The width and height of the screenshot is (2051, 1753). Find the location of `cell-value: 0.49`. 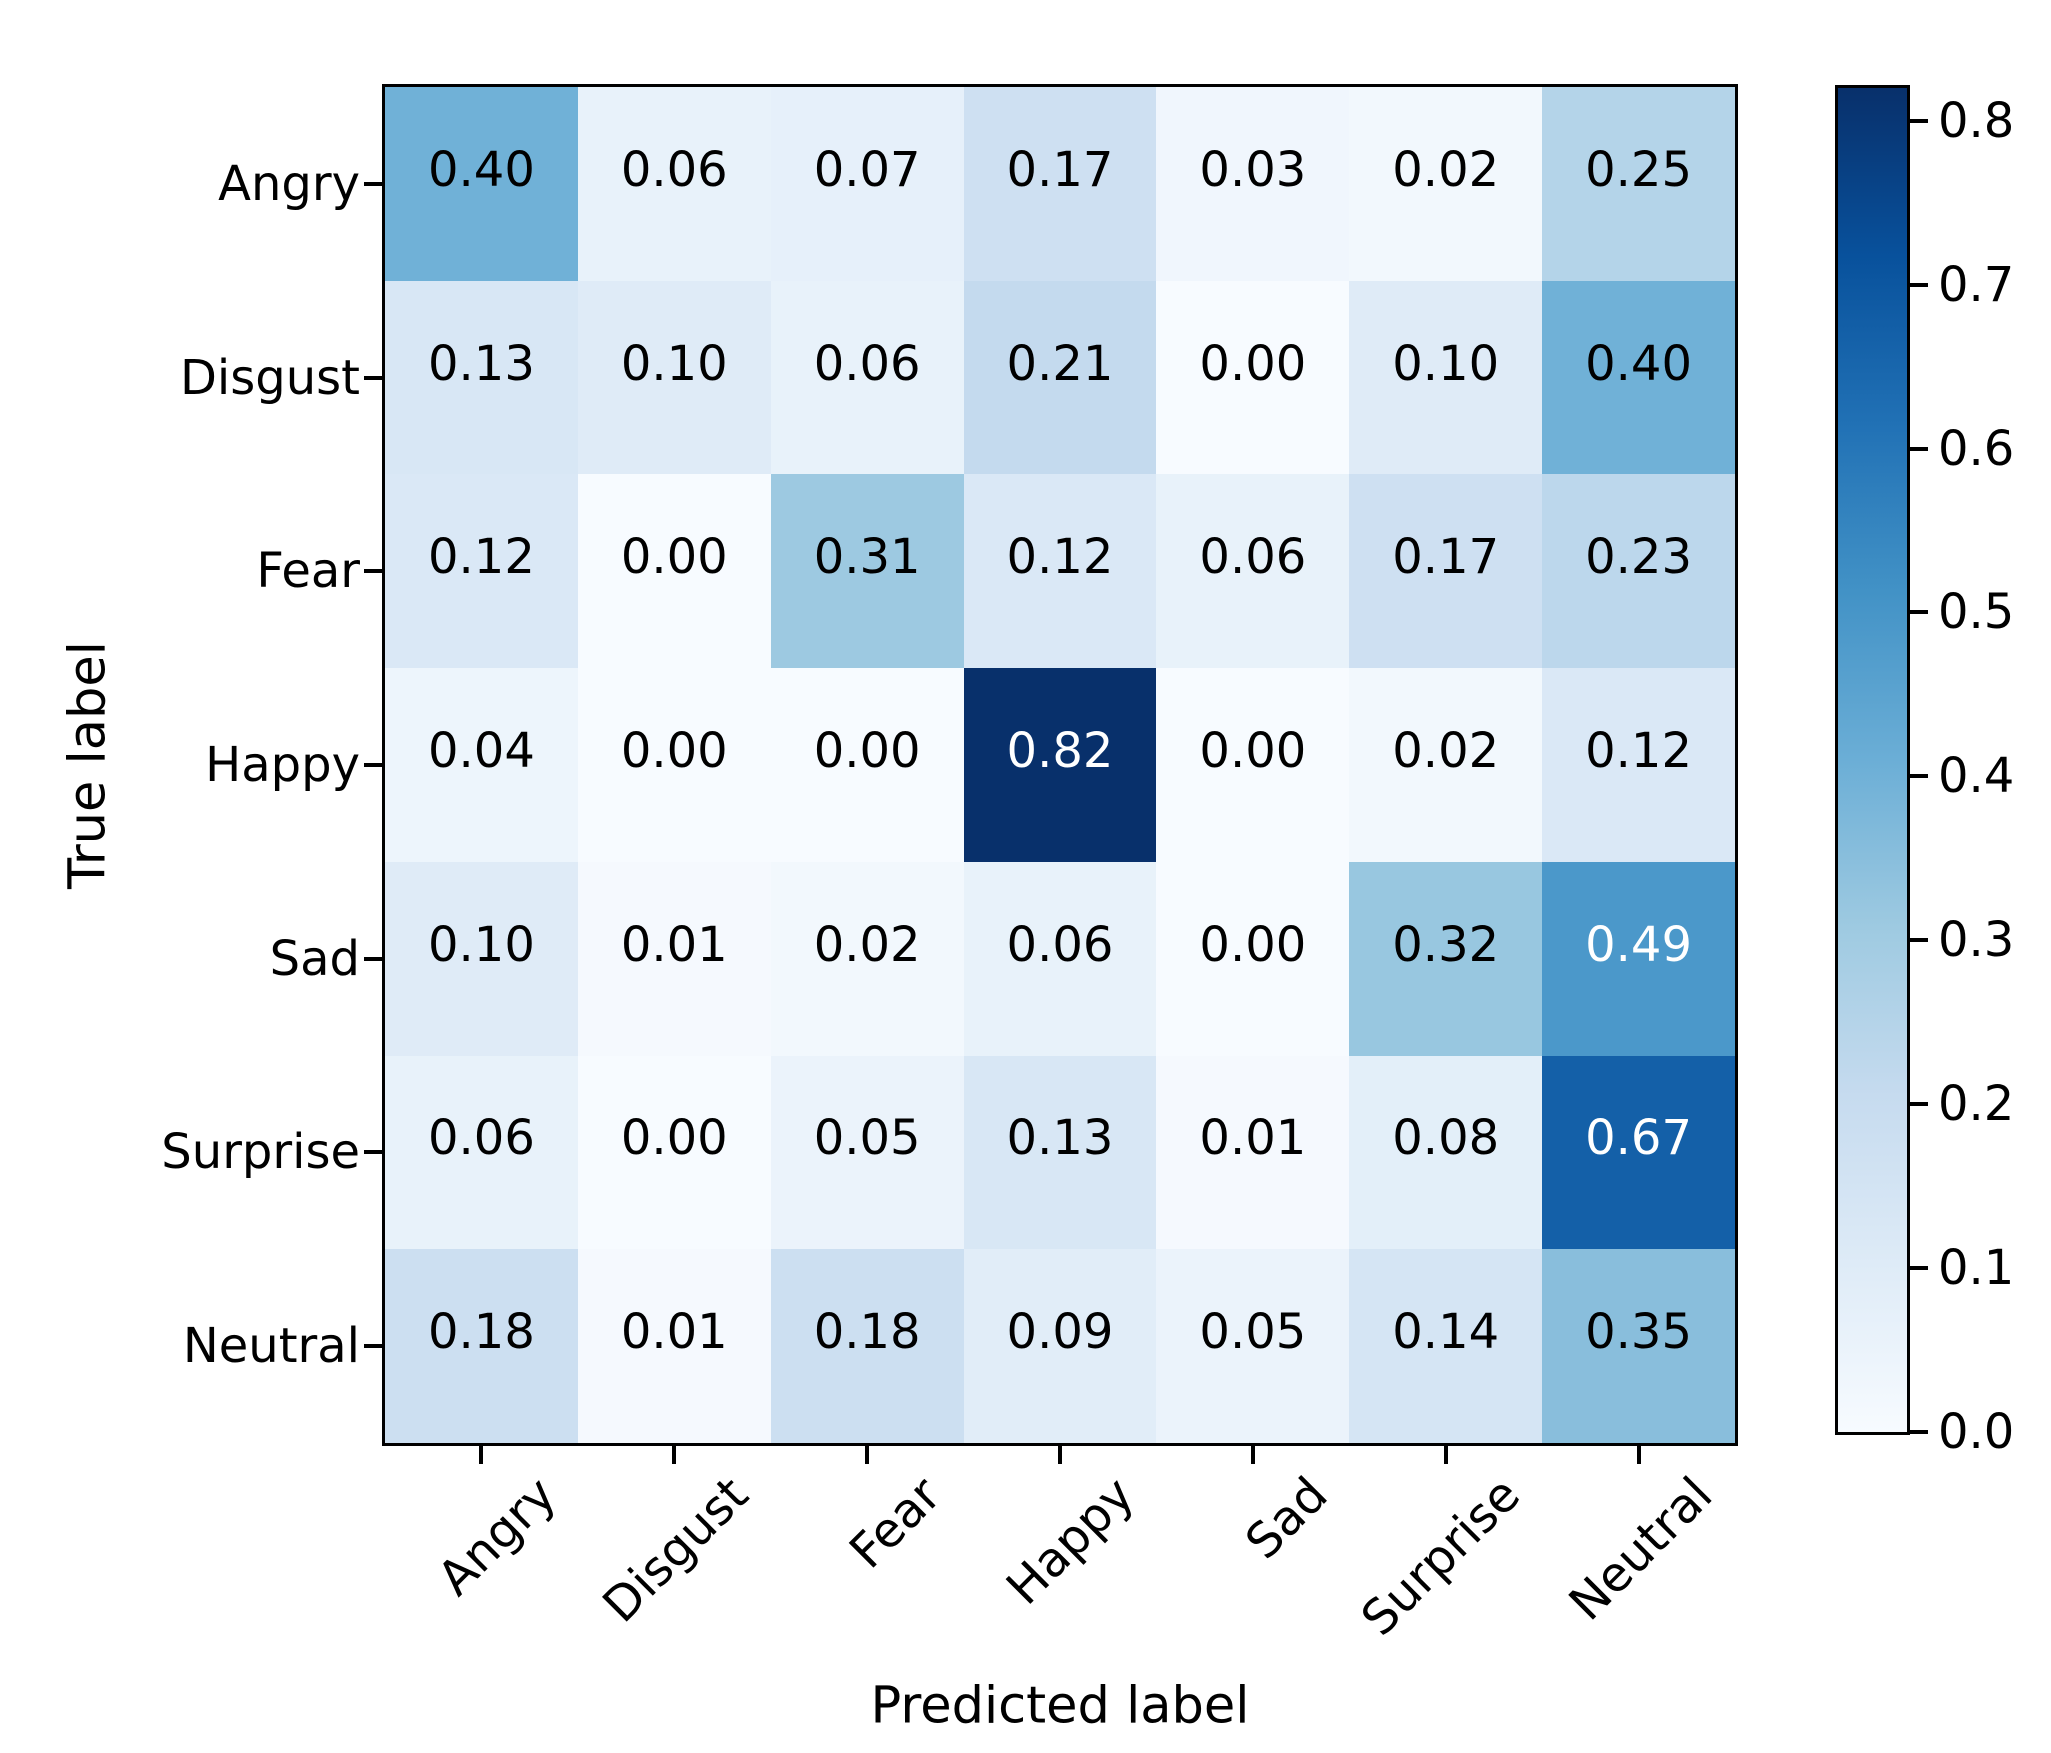

cell-value: 0.49 is located at coordinates (1638, 944).